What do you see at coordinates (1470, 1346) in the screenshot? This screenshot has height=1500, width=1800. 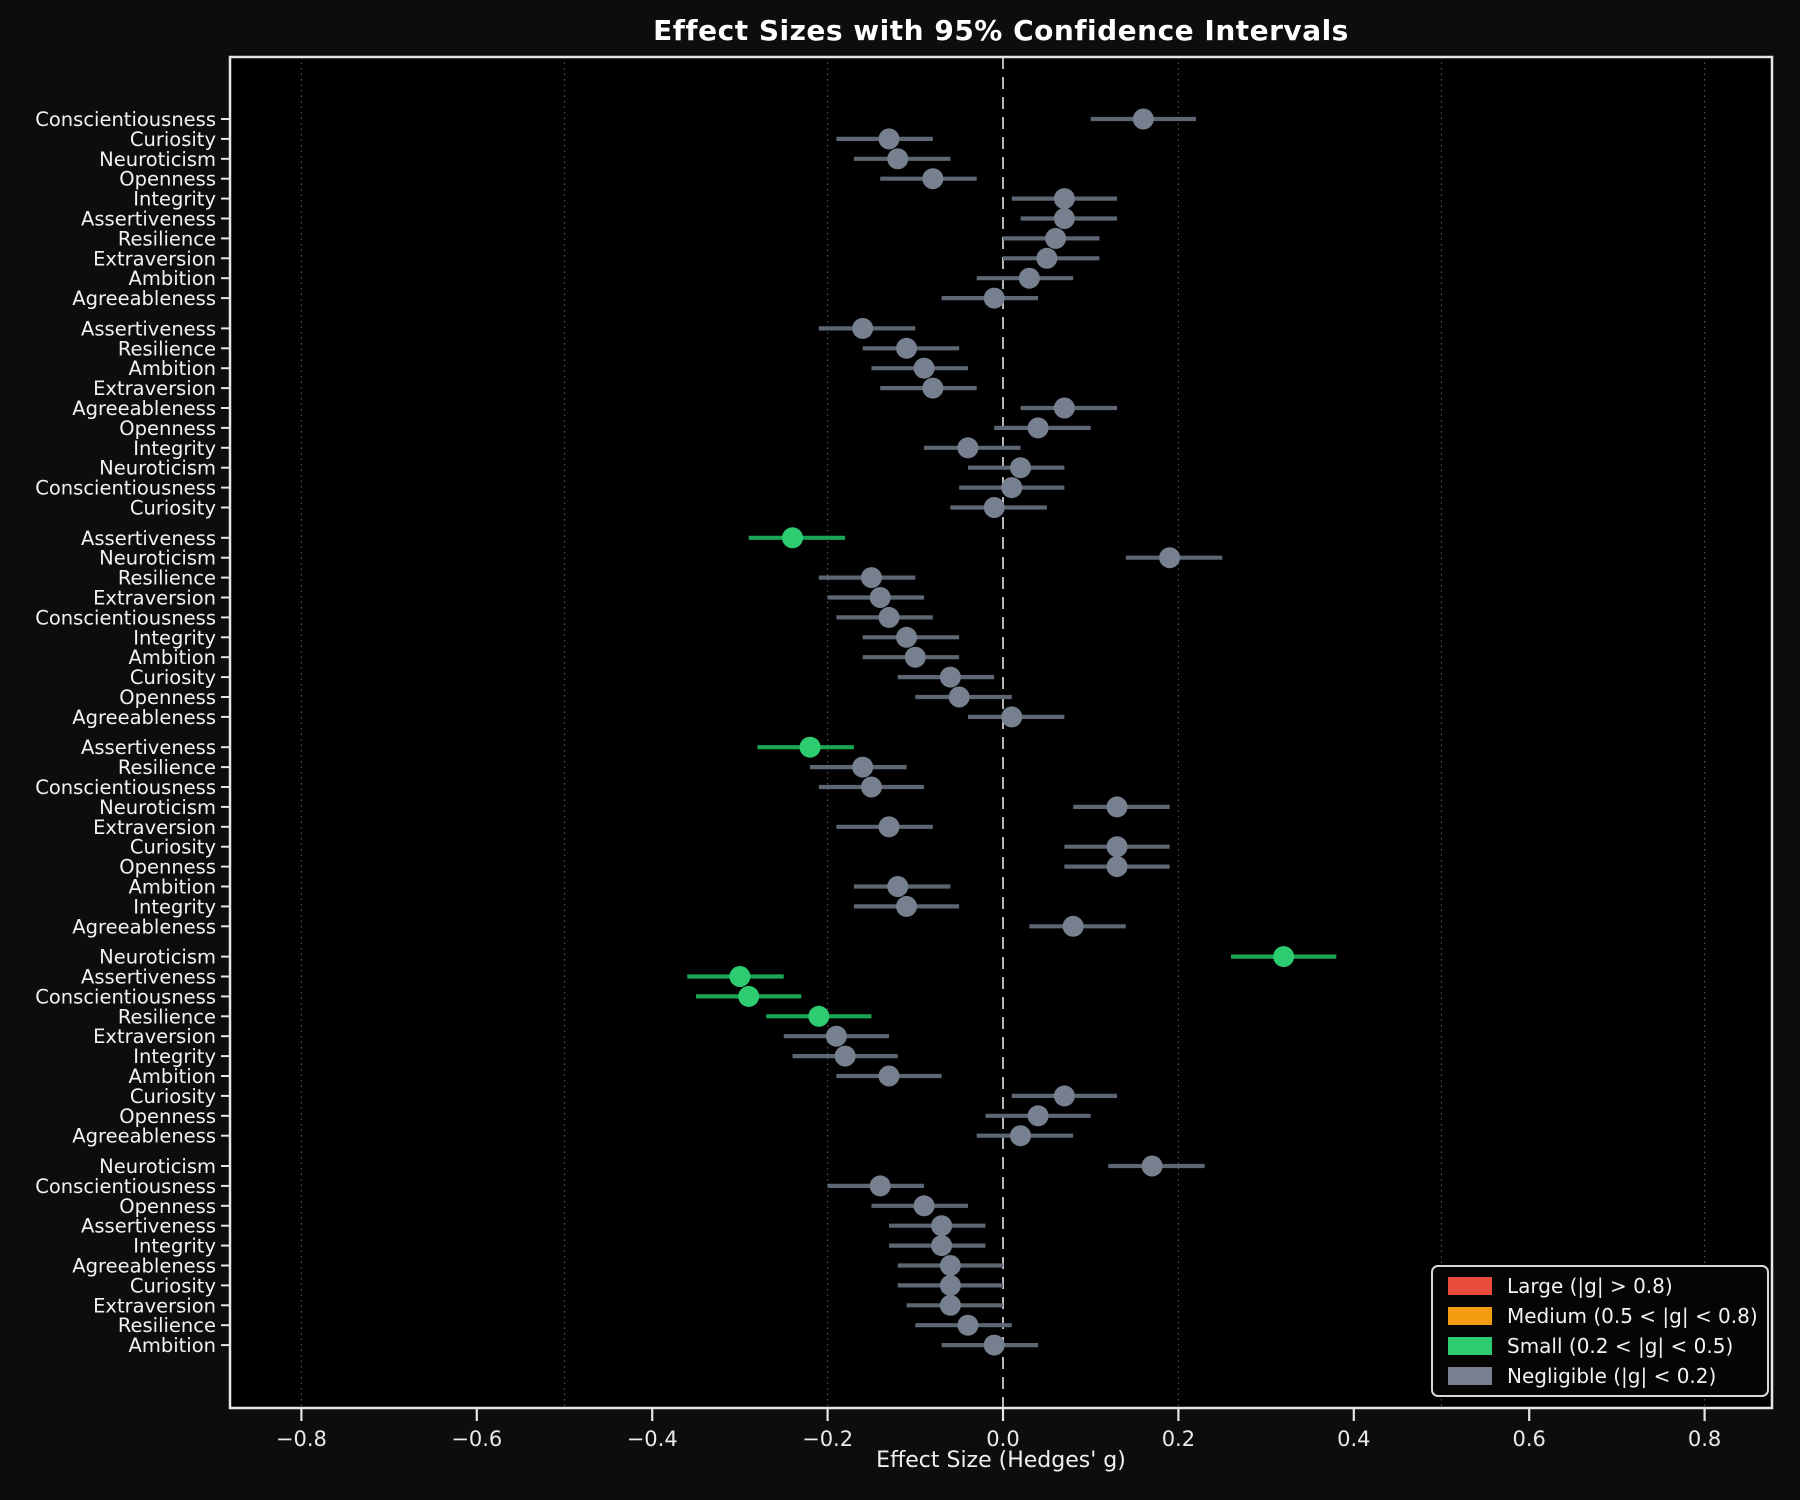 I see `legend-swatch-small` at bounding box center [1470, 1346].